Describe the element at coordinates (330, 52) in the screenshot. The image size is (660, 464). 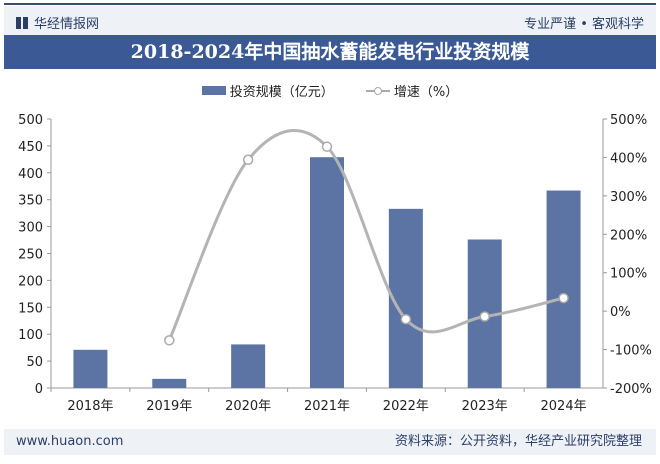
I see `chart-title: 2018-2024年中国抽水蓄能发电行业投资规模` at that location.